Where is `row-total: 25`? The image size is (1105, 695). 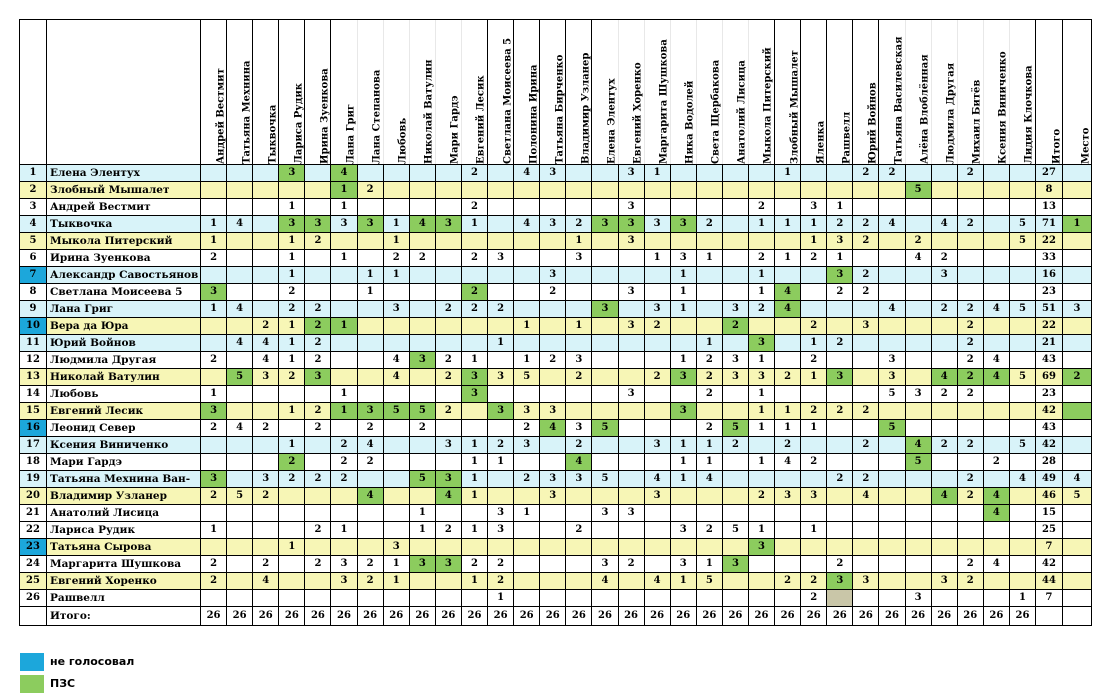
row-total: 25 is located at coordinates (1049, 530).